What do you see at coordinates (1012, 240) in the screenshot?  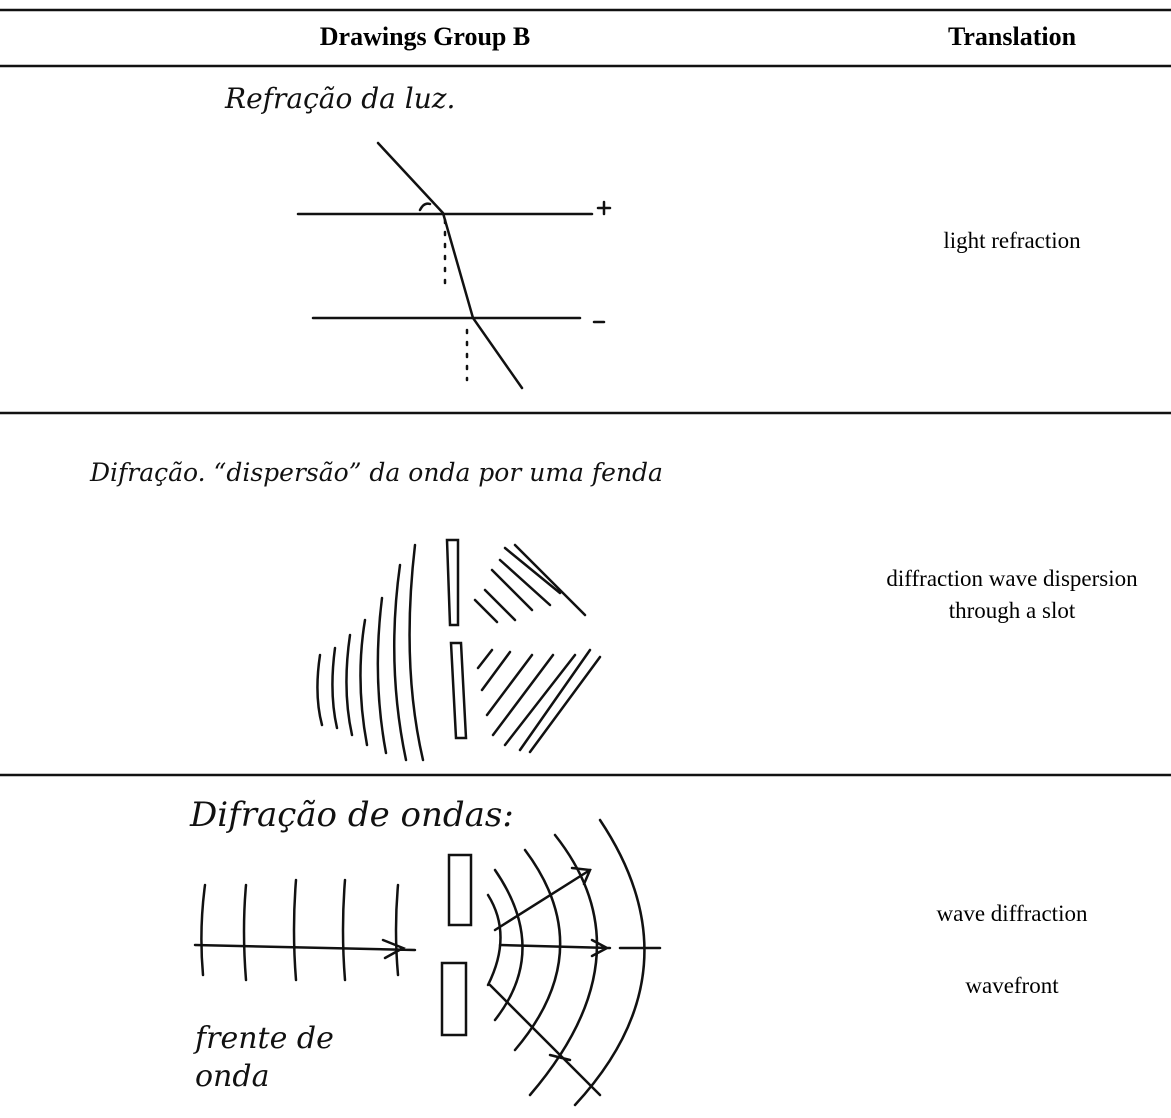 I see `translation: light refraction` at bounding box center [1012, 240].